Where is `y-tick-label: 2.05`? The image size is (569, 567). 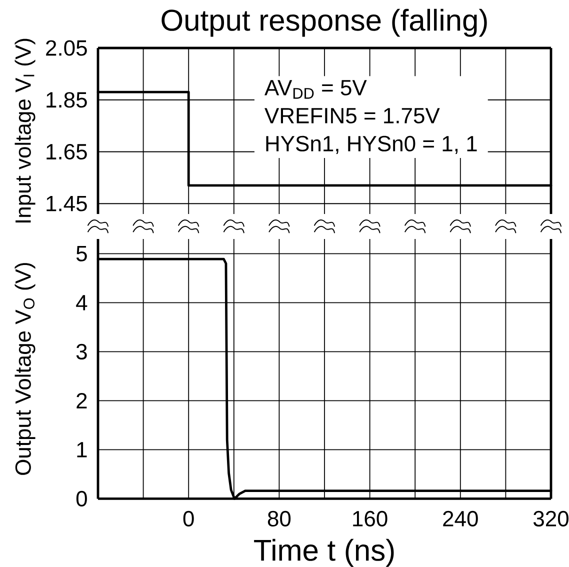 y-tick-label: 2.05 is located at coordinates (66, 48).